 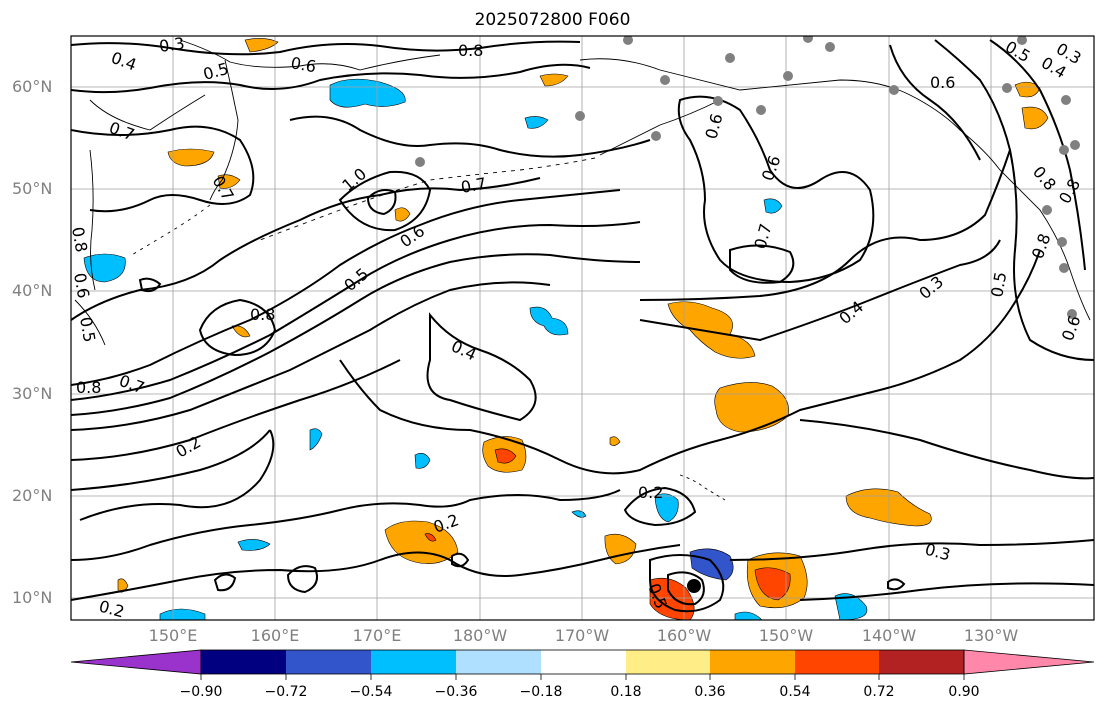 I want to click on lat-label: 60°N, so click(x=32, y=86).